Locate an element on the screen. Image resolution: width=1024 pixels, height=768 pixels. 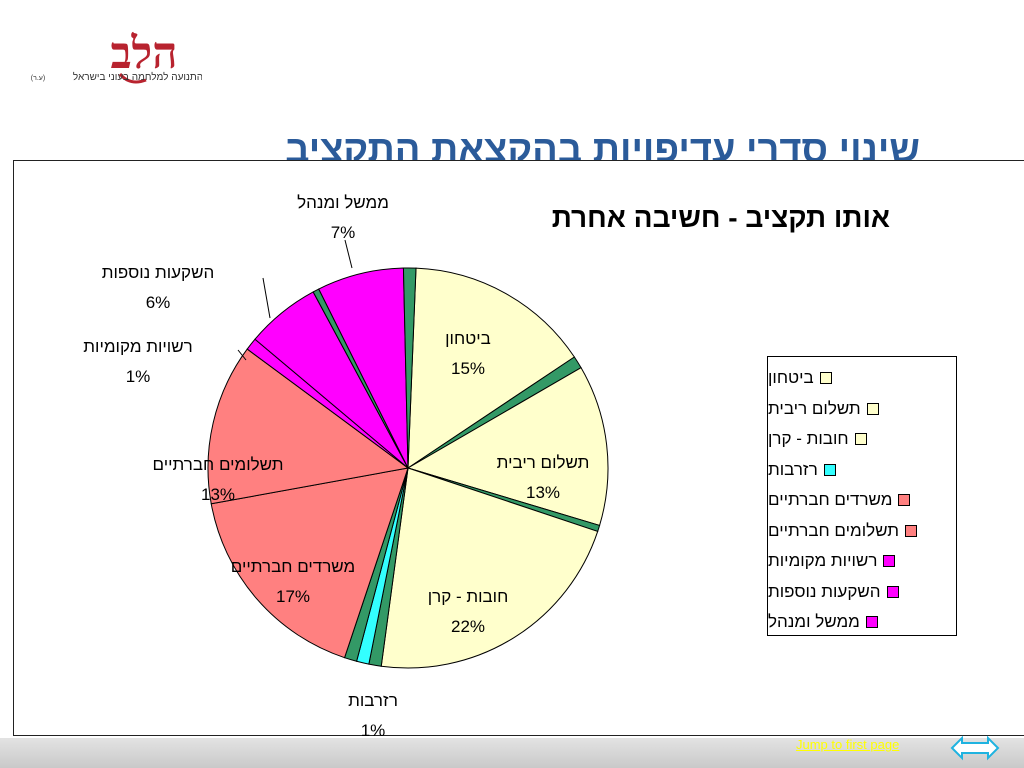
slice-percent-label: 7% is located at coordinates (343, 232).